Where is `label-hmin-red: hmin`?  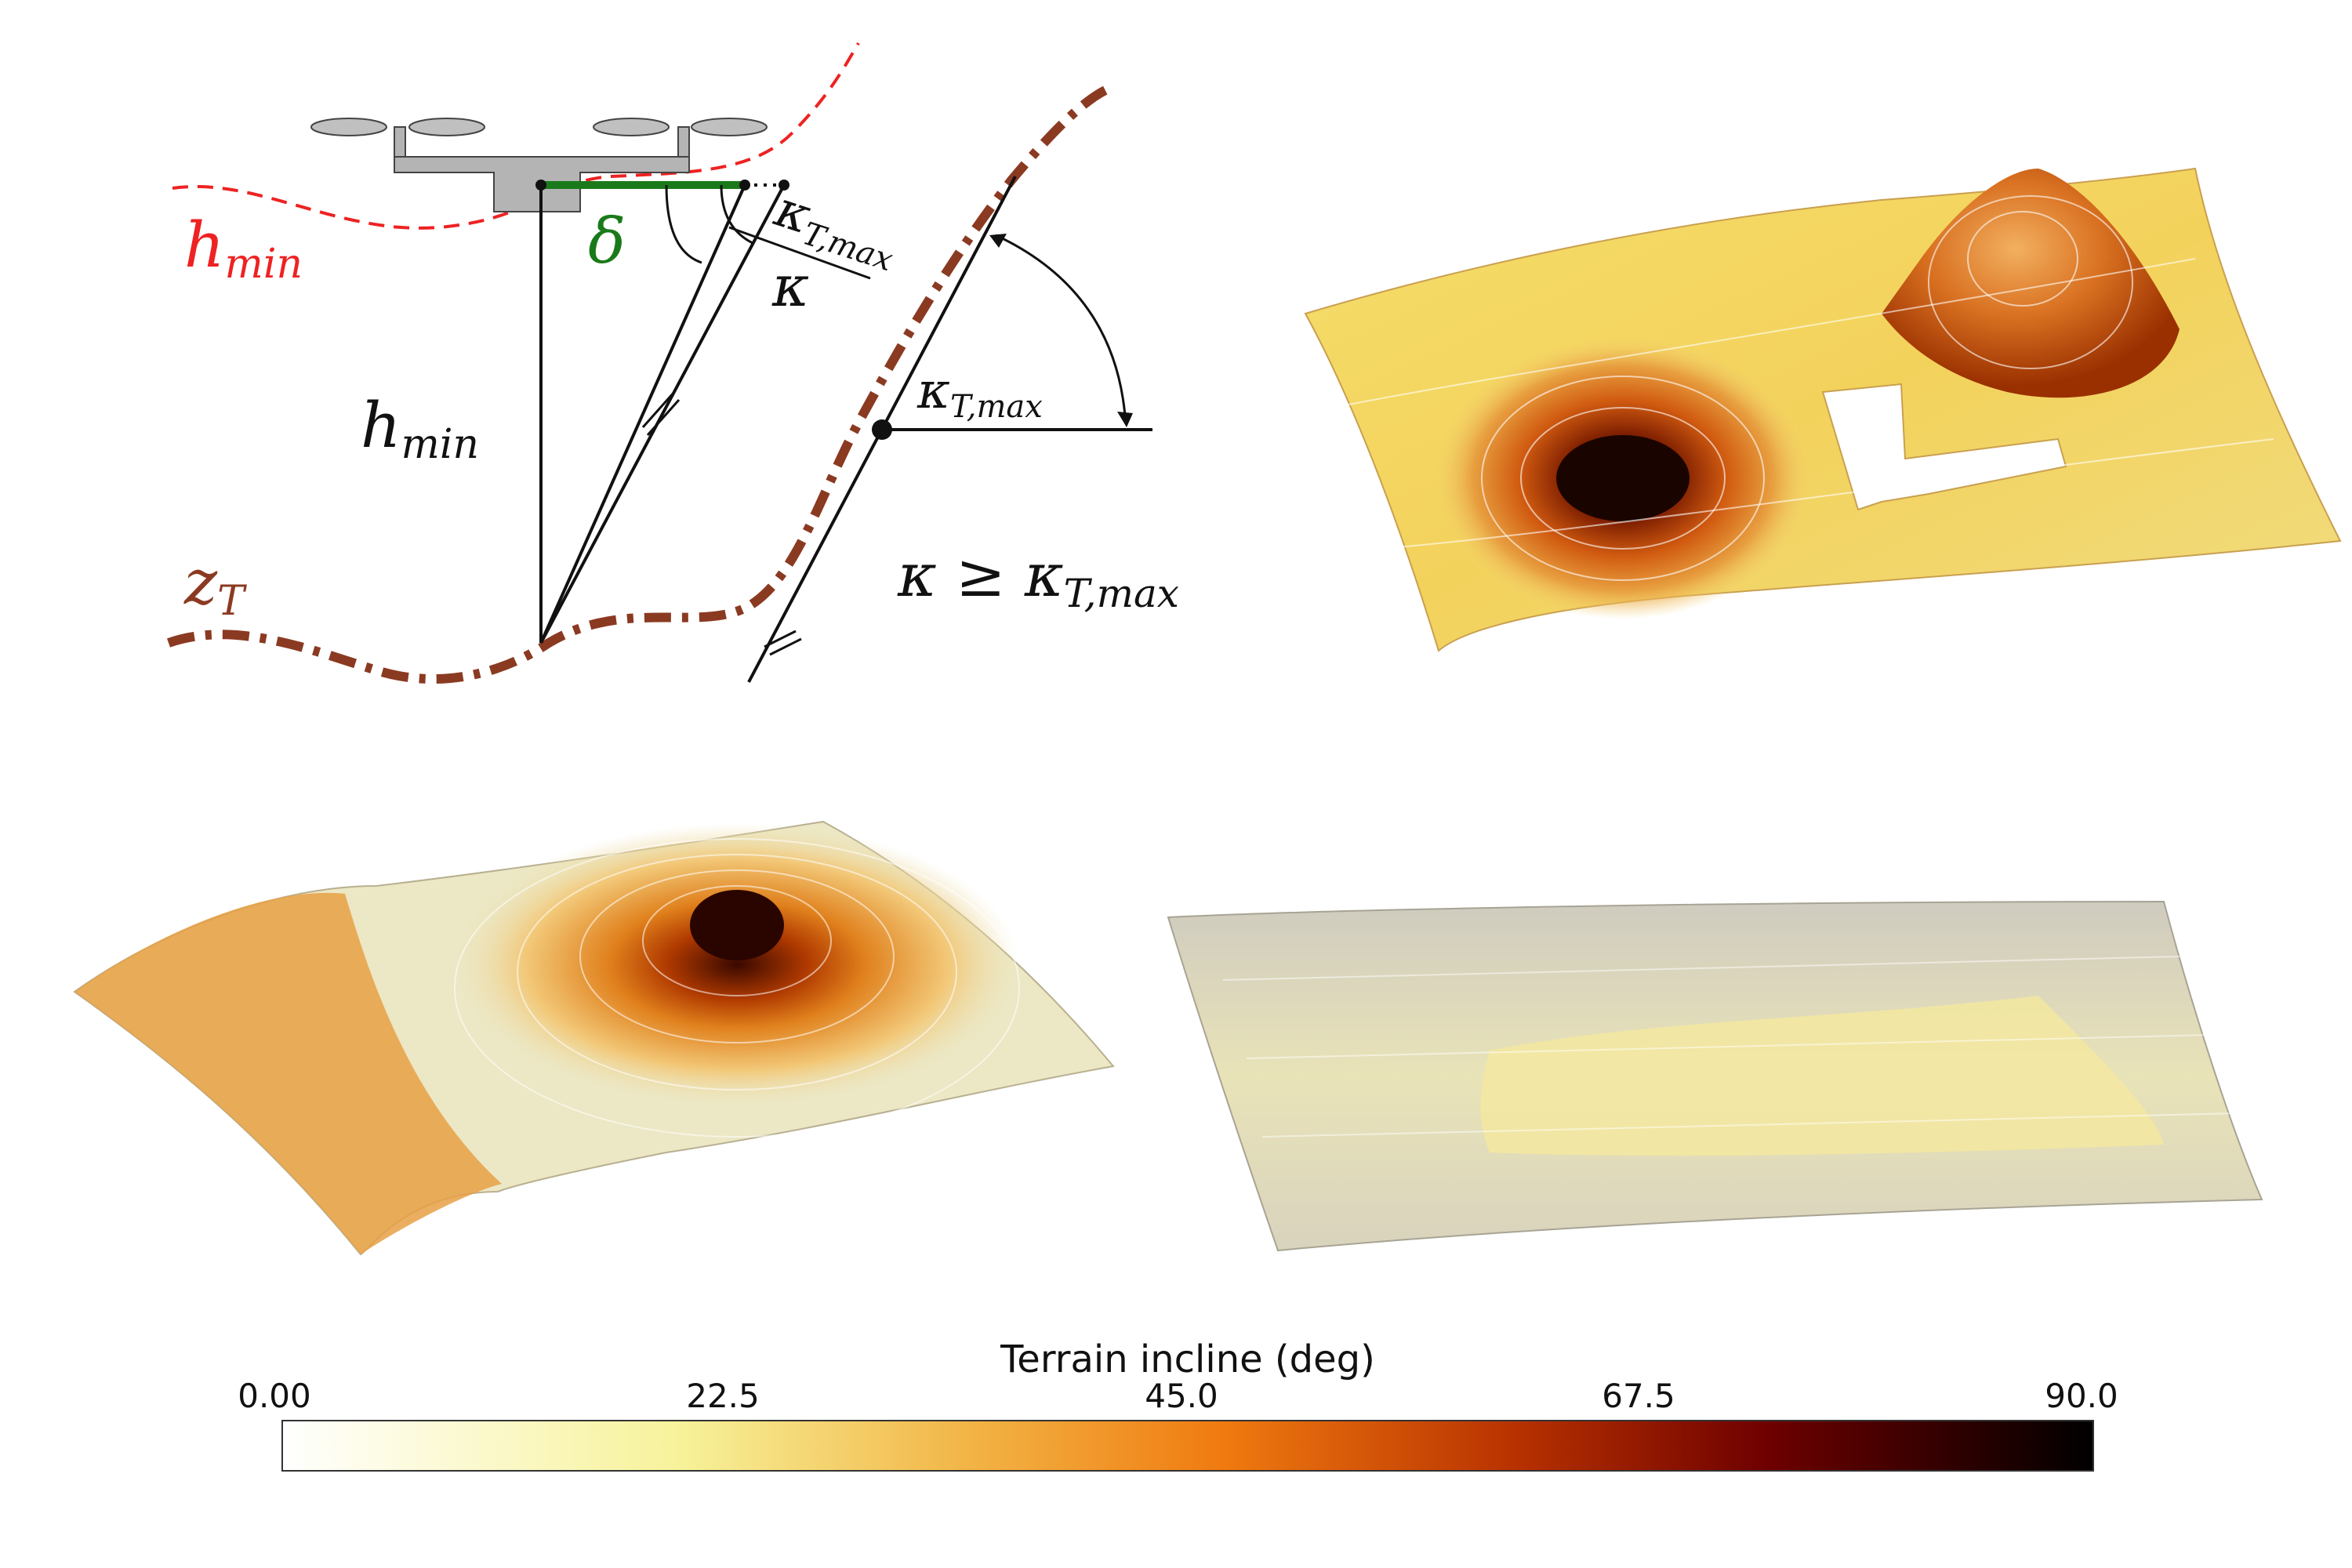
label-hmin-red: hmin is located at coordinates (243, 249).